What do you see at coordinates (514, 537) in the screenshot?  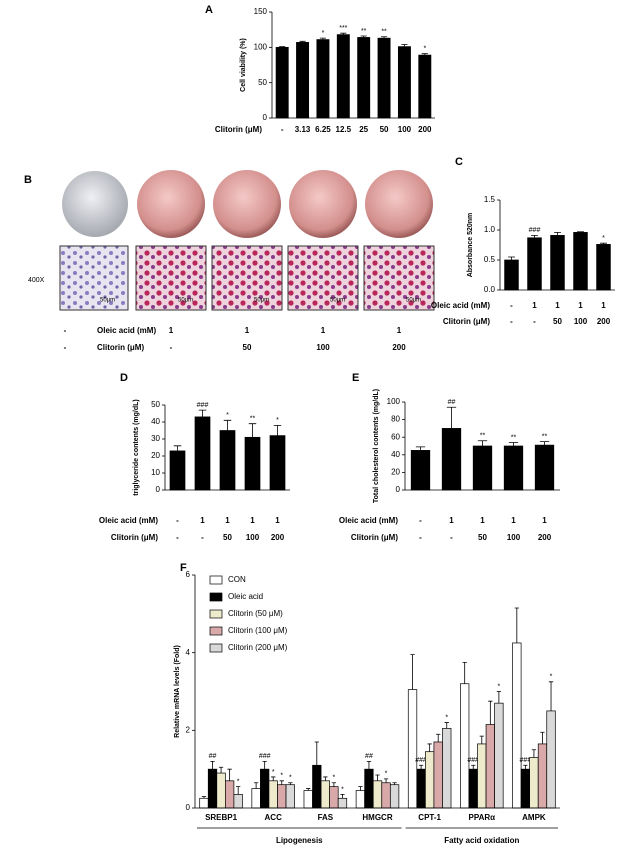 I see `row-label: 100` at bounding box center [514, 537].